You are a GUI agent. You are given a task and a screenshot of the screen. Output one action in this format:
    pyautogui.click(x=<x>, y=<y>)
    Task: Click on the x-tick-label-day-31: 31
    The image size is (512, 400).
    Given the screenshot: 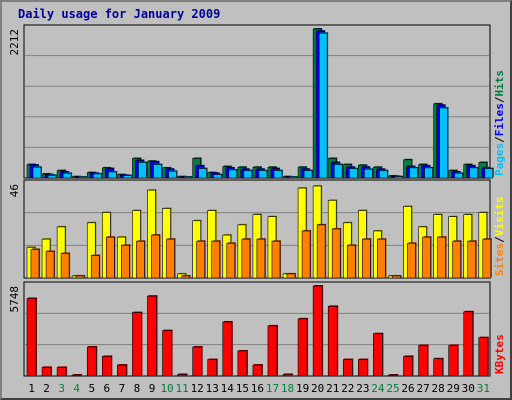 What is the action you would take?
    pyautogui.click(x=483, y=388)
    